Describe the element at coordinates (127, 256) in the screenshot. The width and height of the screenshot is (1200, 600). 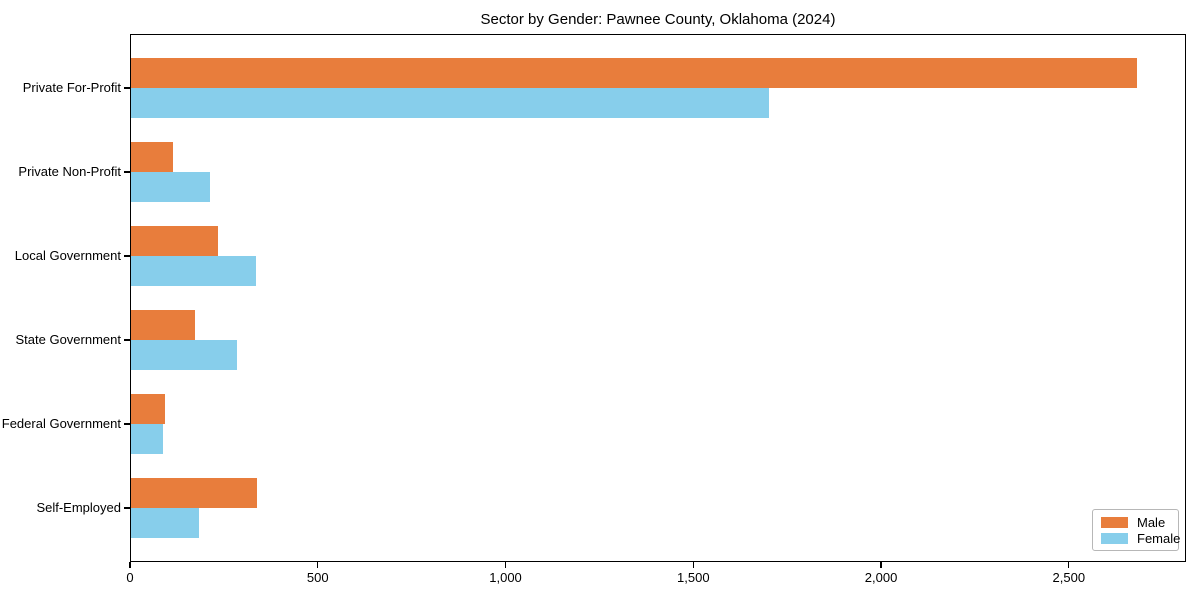
I see `y-tick-local-government` at that location.